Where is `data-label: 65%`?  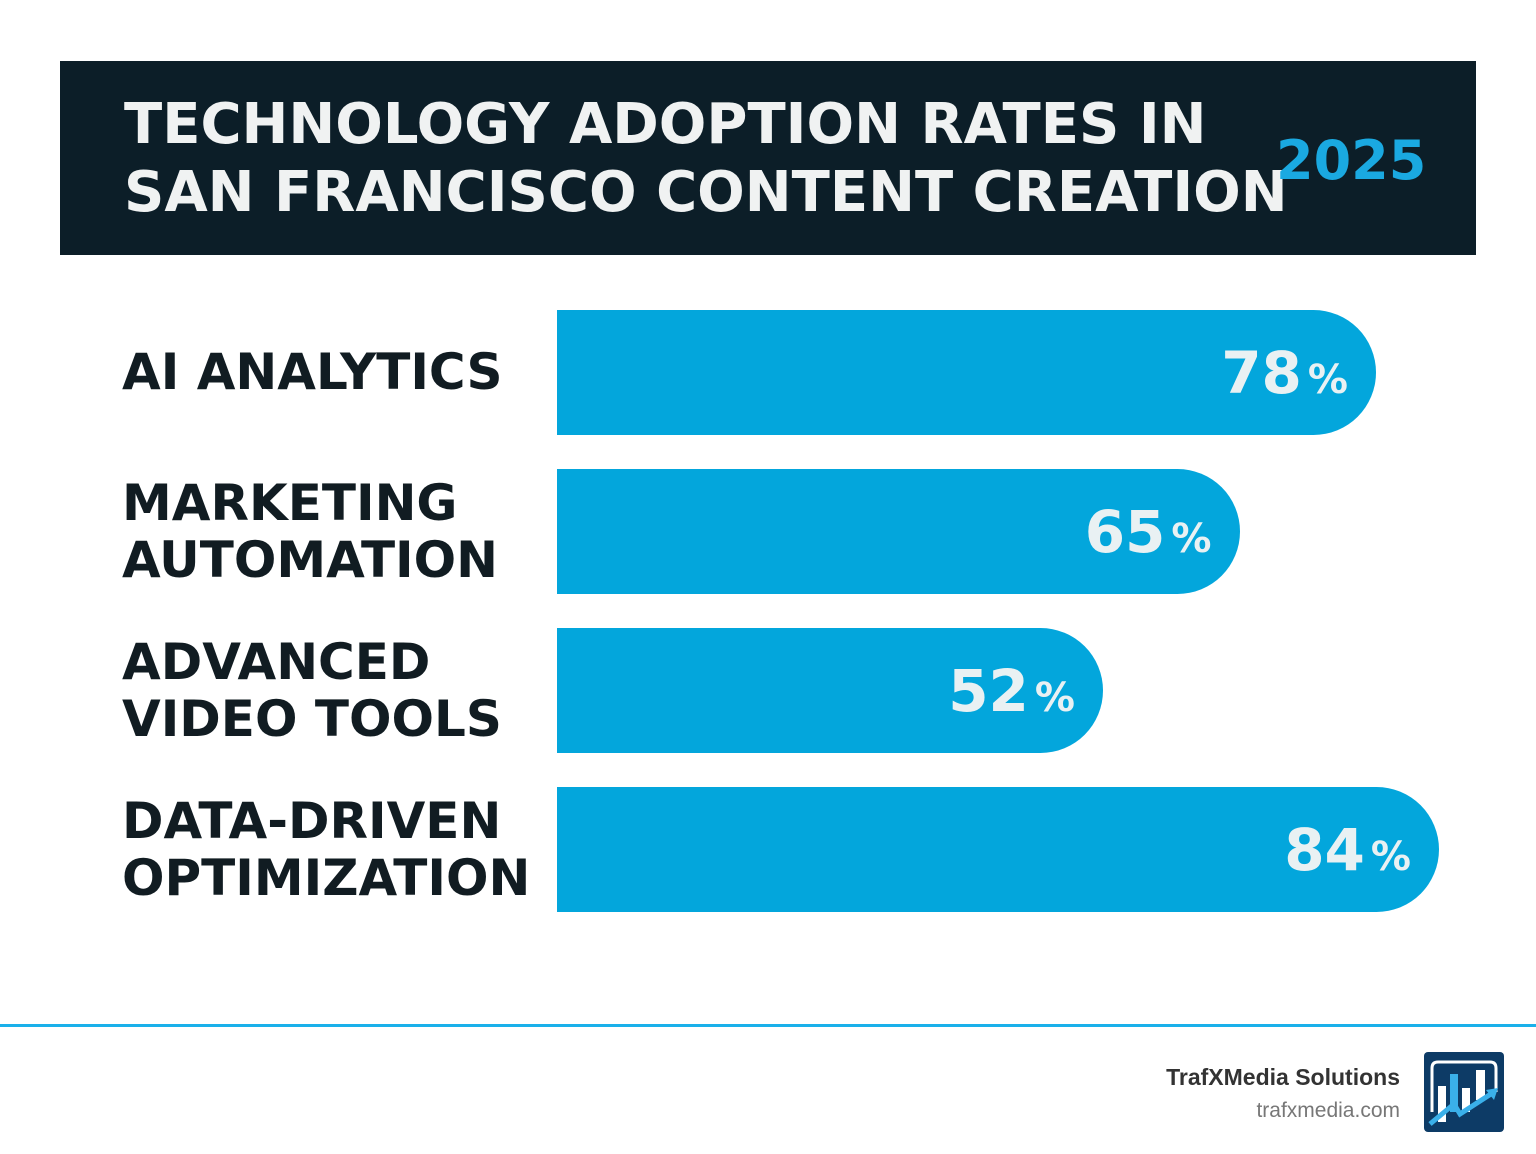 data-label: 65% is located at coordinates (1148, 532).